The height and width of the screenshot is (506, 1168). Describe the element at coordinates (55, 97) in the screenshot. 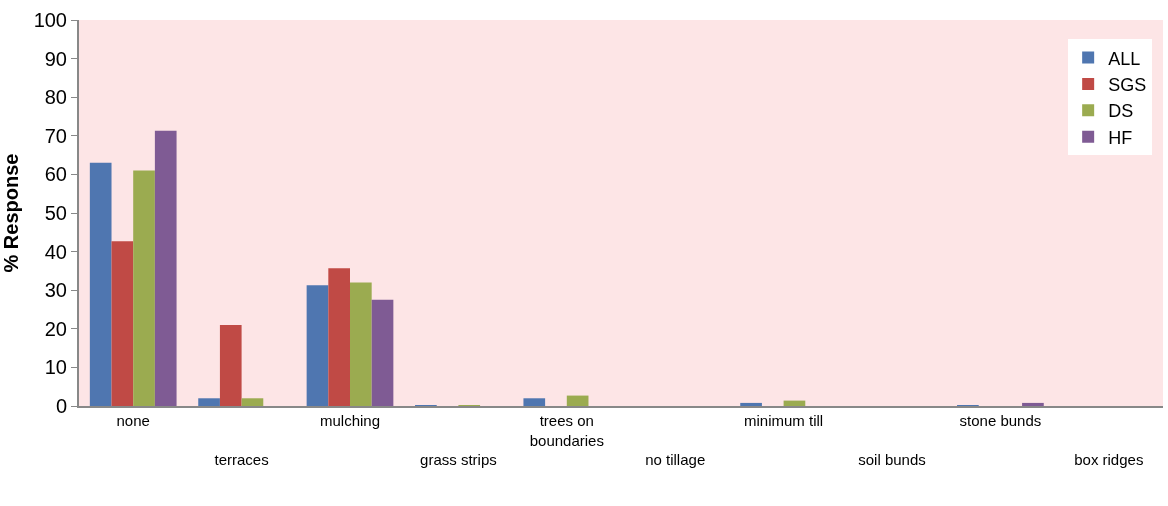

I see `y-tick-label: 80` at that location.